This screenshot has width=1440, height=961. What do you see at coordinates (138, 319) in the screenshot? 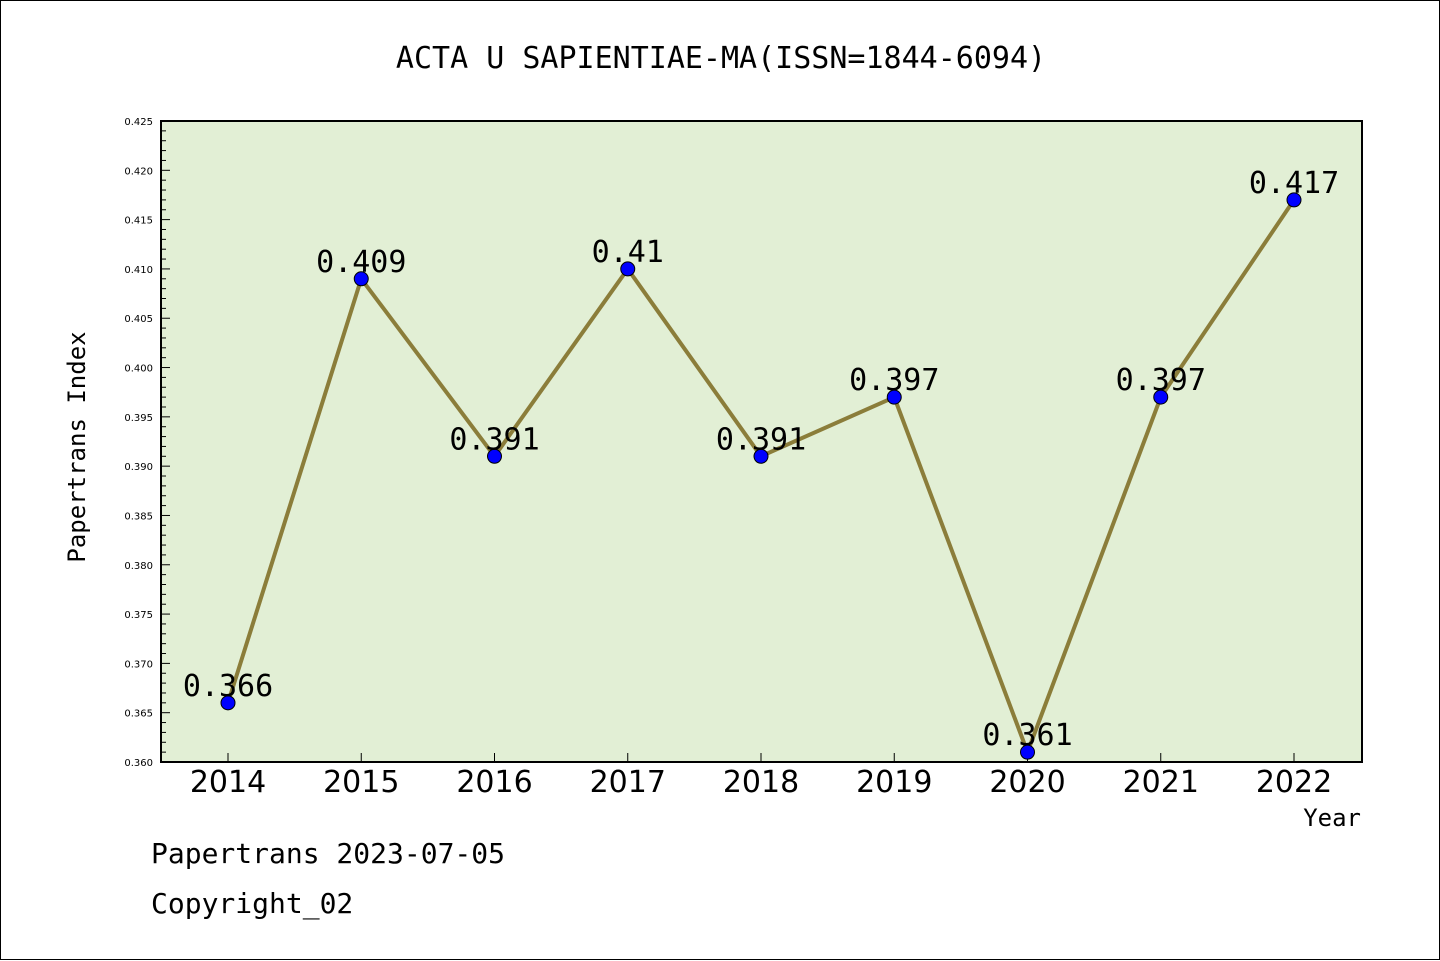
I see `y-tick-label: 0.405` at bounding box center [138, 319].